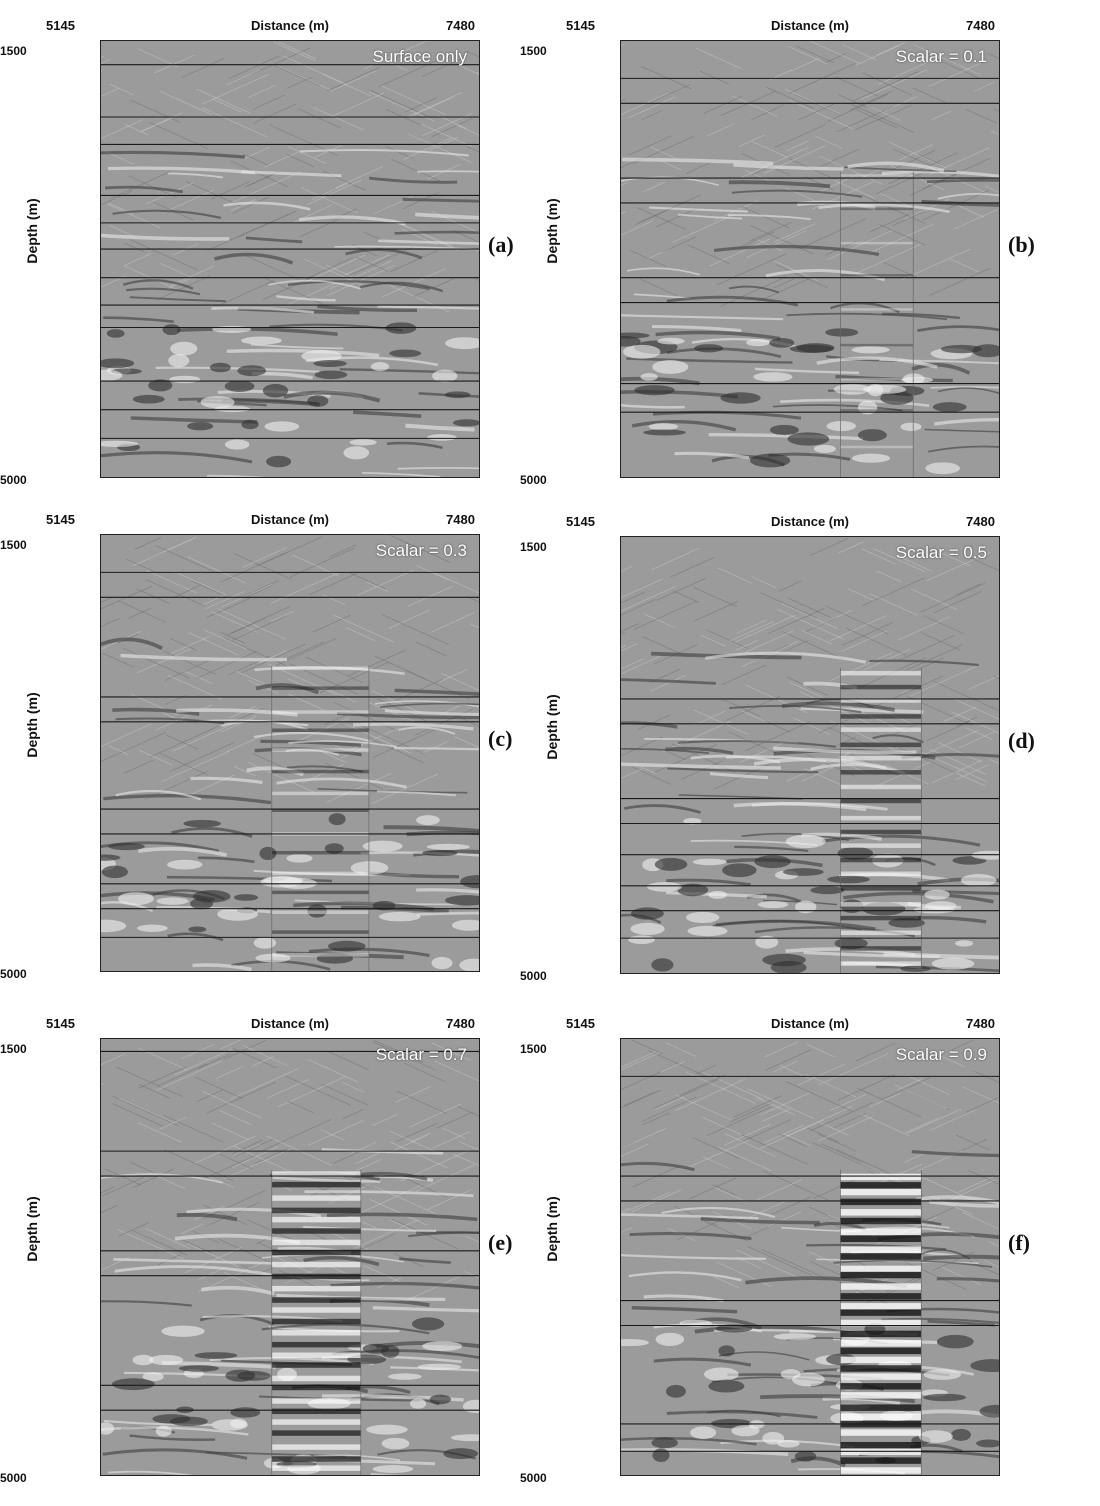  What do you see at coordinates (552, 1229) in the screenshot?
I see `y-axis-title: Depth (m)` at bounding box center [552, 1229].